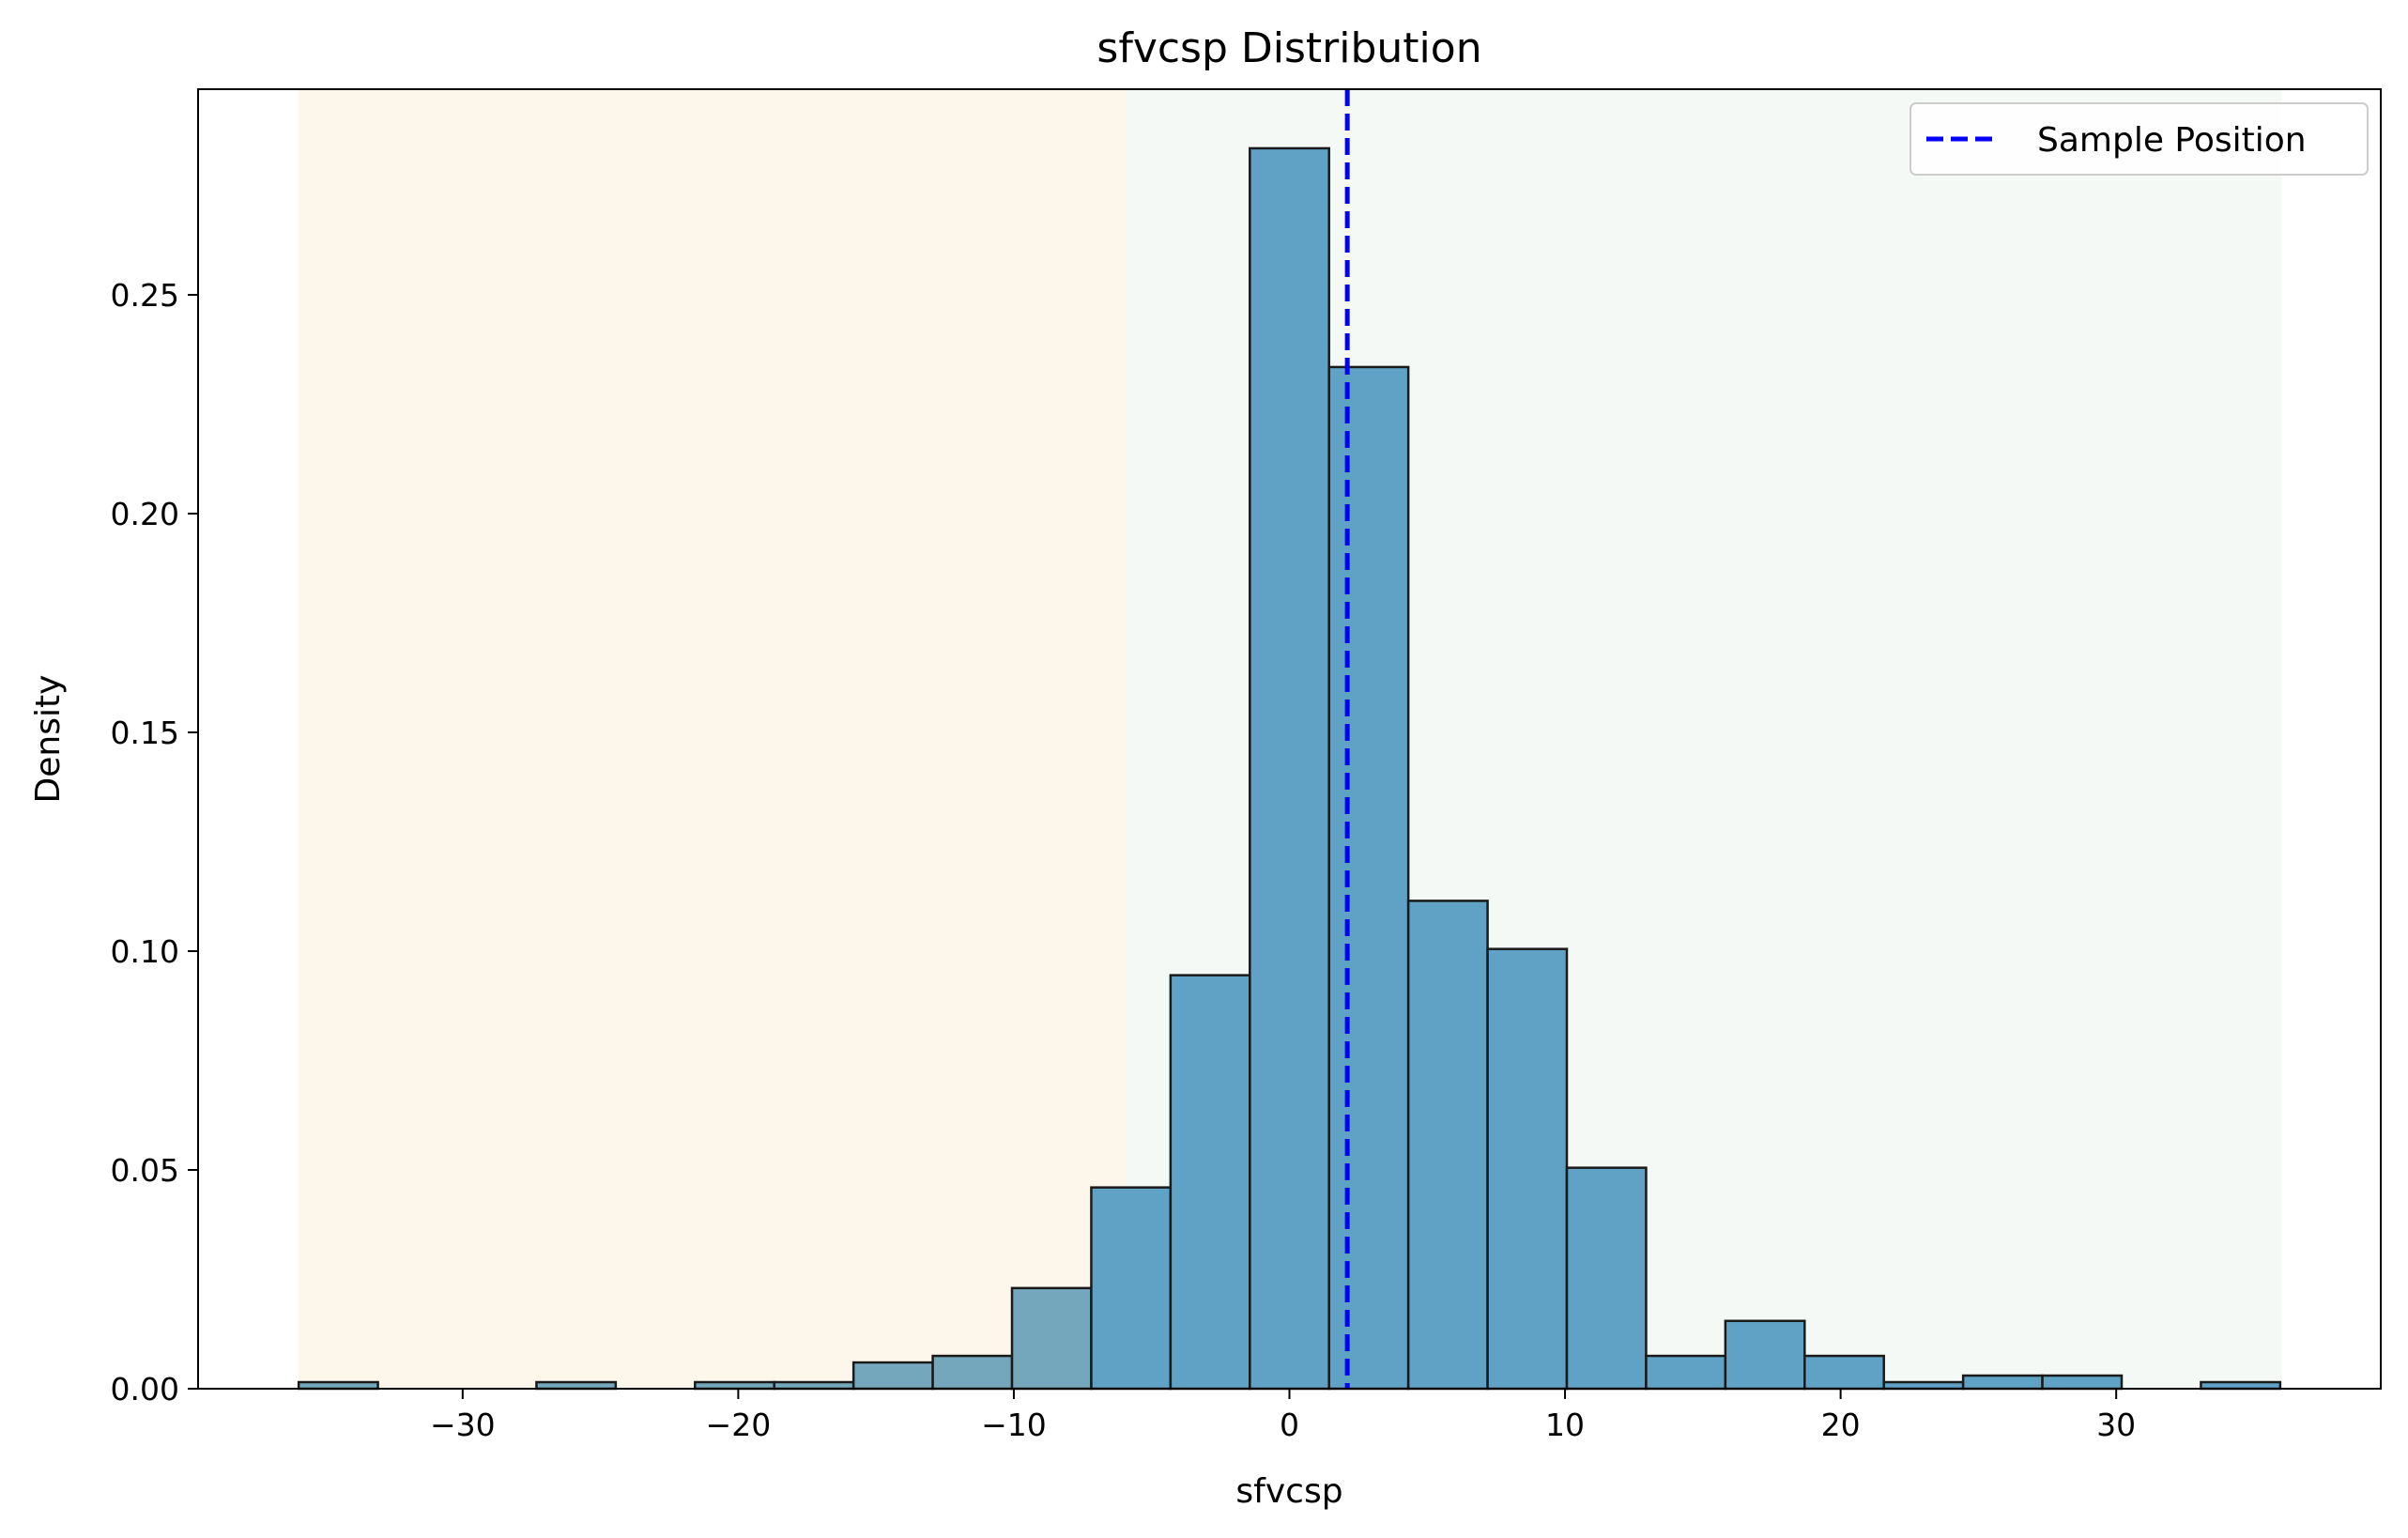  I want to click on y-tick-label: 0.20, so click(145, 514).